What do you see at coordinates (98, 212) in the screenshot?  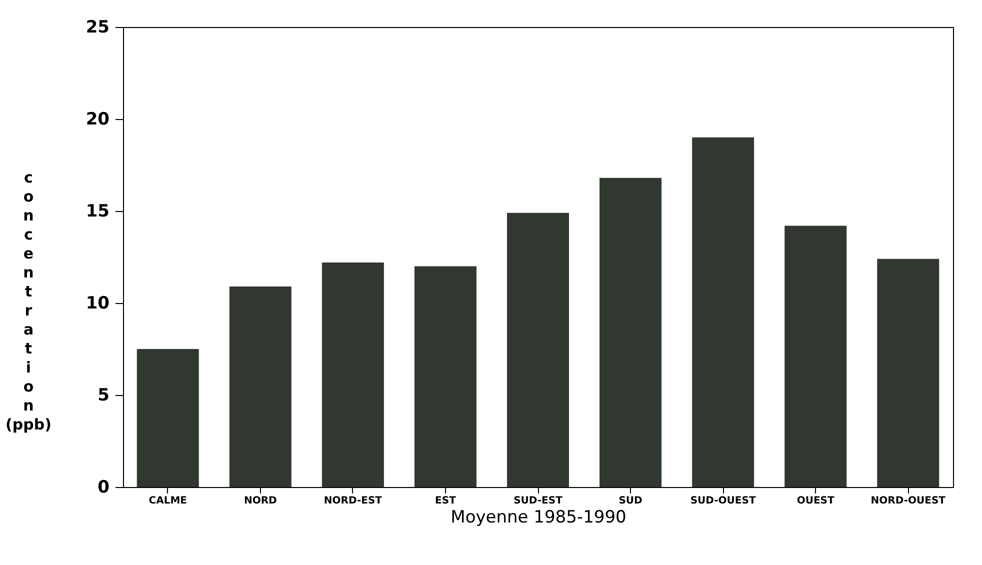 I see `y-tick-label: 15` at bounding box center [98, 212].